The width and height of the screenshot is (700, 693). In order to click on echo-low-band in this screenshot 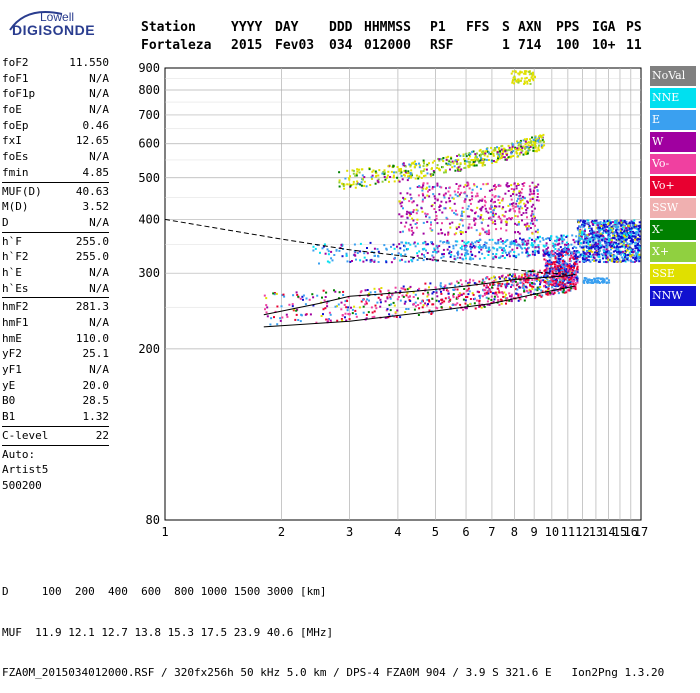, I will do `click(594, 282)`.